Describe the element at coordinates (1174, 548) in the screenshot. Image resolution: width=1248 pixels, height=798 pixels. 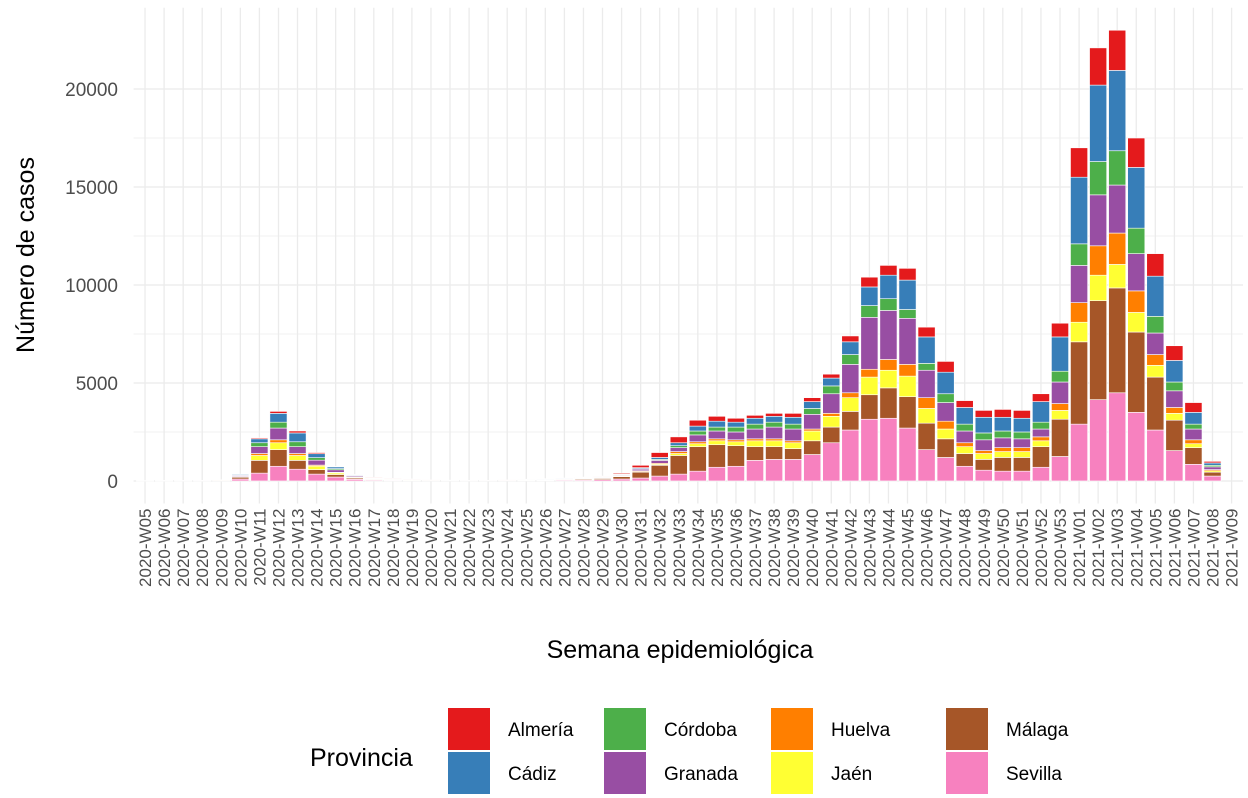
I see `x-tick-label: 2021-W06` at that location.